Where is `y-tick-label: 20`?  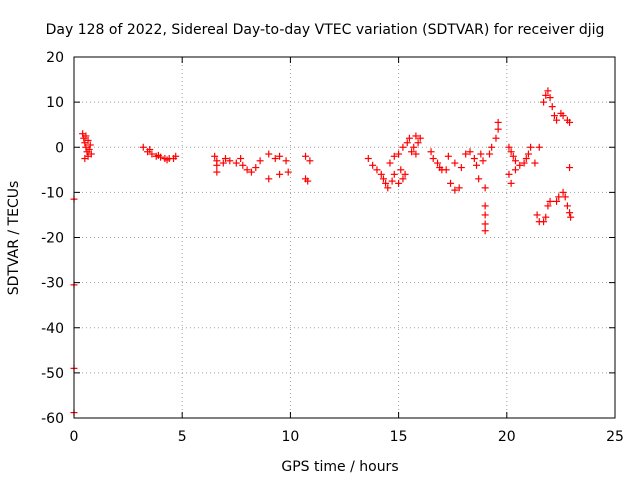 y-tick-label: 20 is located at coordinates (55, 58).